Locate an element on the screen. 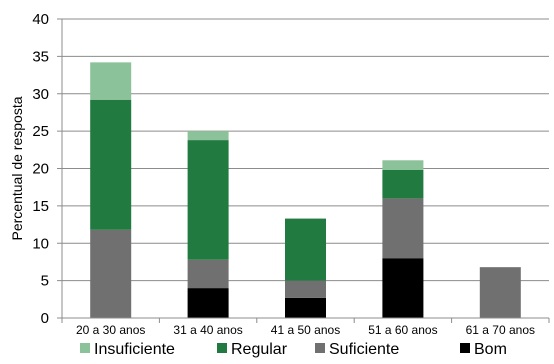 The image size is (554, 364). y-tick-label: 15 is located at coordinates (40, 206).